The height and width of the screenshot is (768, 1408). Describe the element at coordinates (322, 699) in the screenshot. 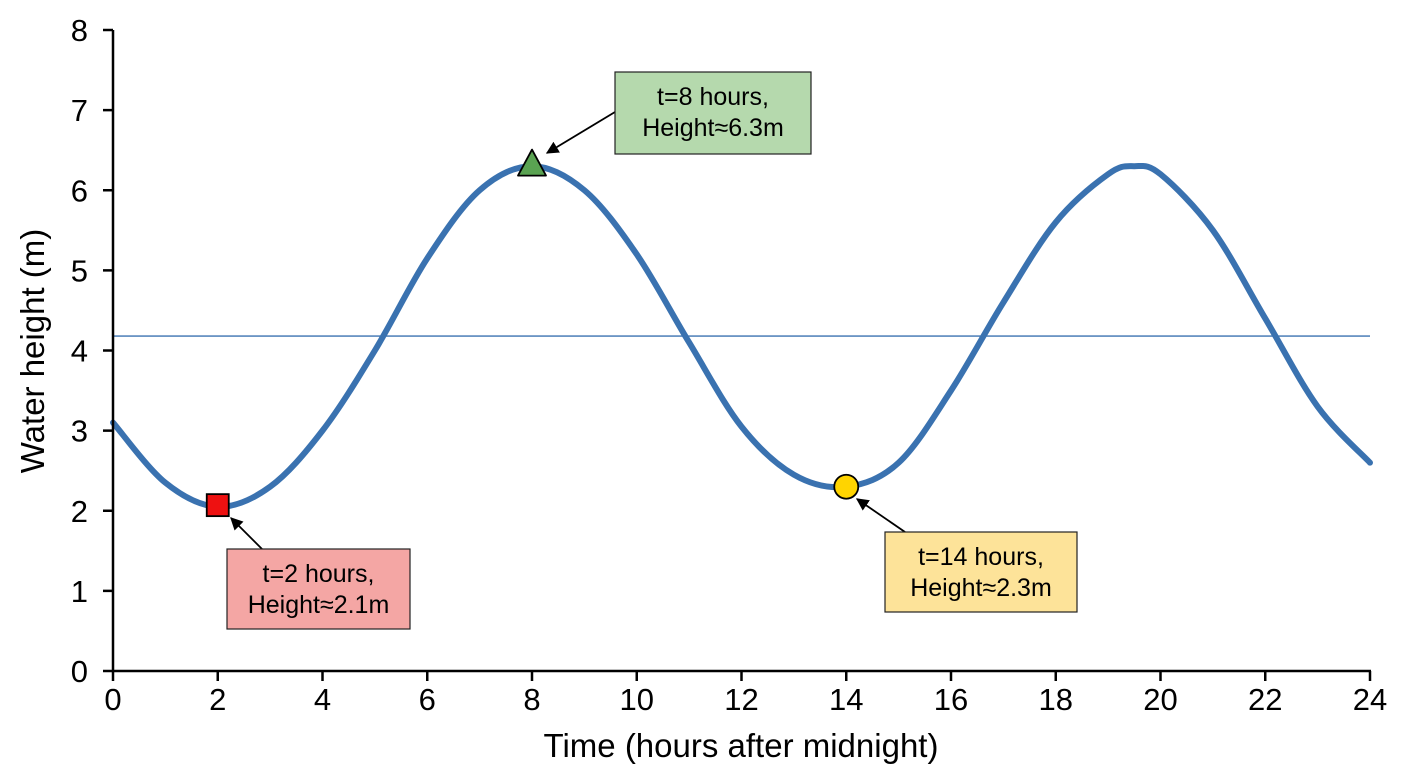

I see `x-tick-label: 4` at that location.